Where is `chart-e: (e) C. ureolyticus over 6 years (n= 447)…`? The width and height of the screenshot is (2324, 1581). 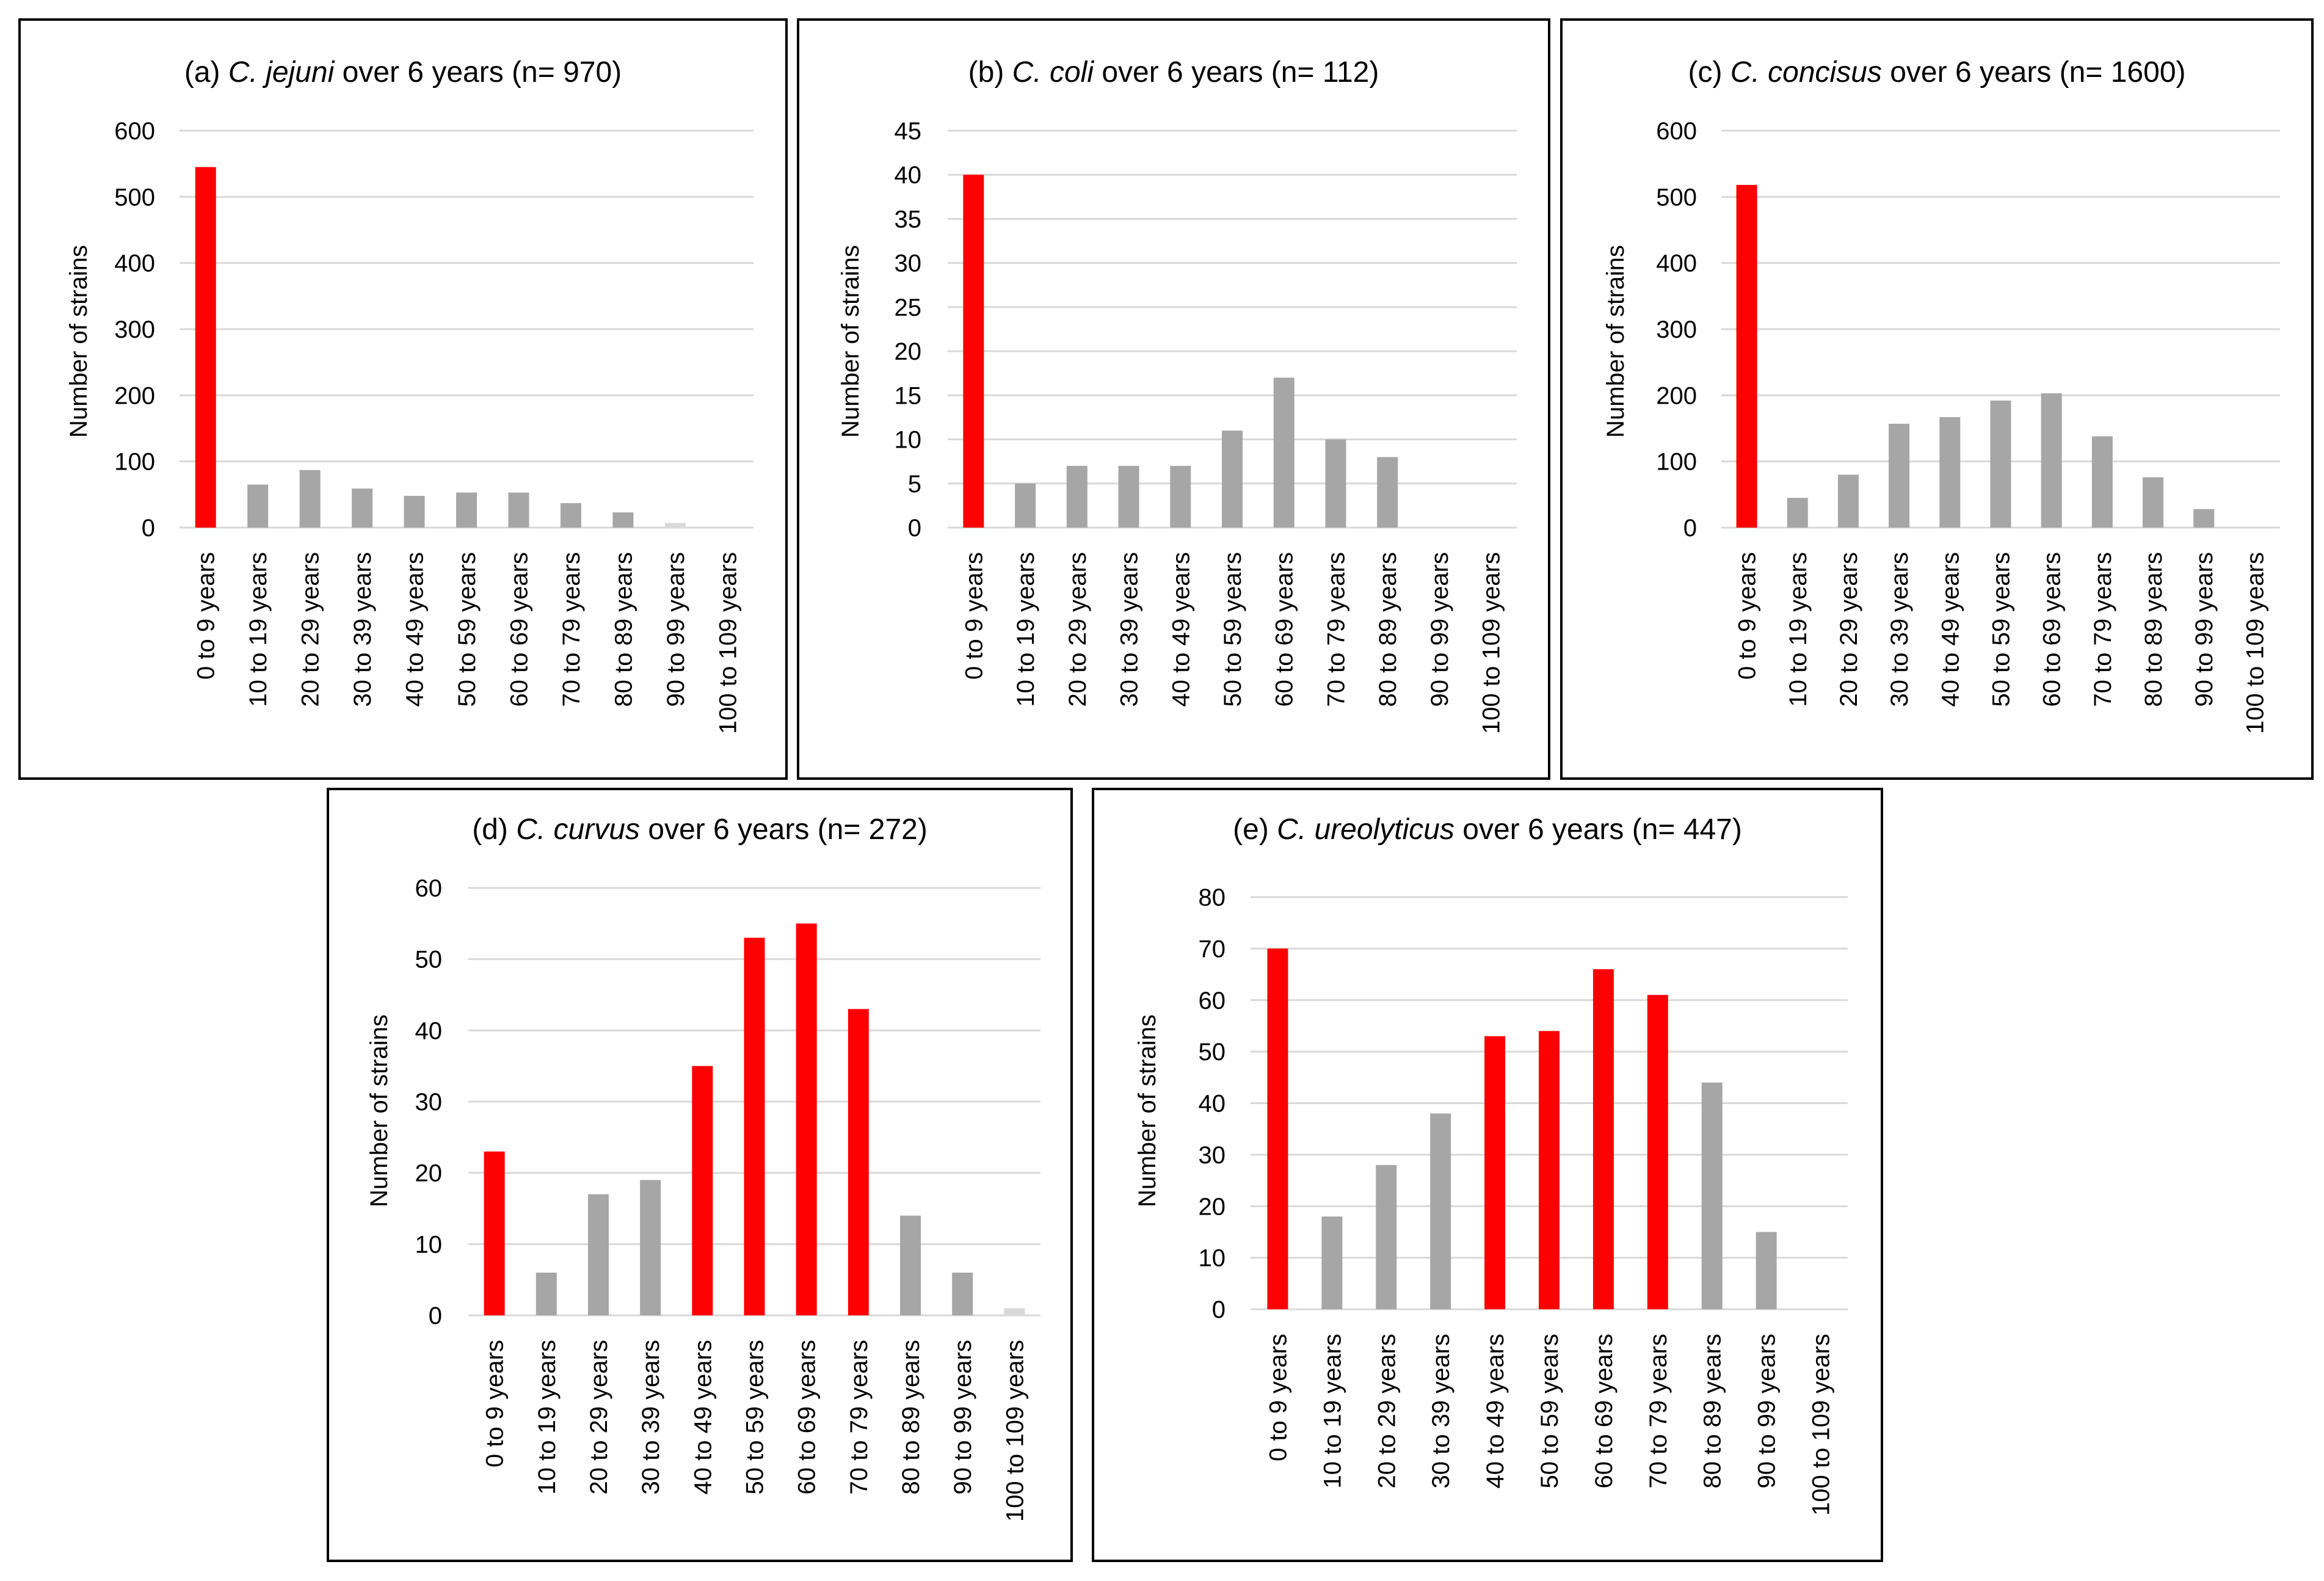 chart-e: (e) C. ureolyticus over 6 years (n= 447)… is located at coordinates (1491, 1164).